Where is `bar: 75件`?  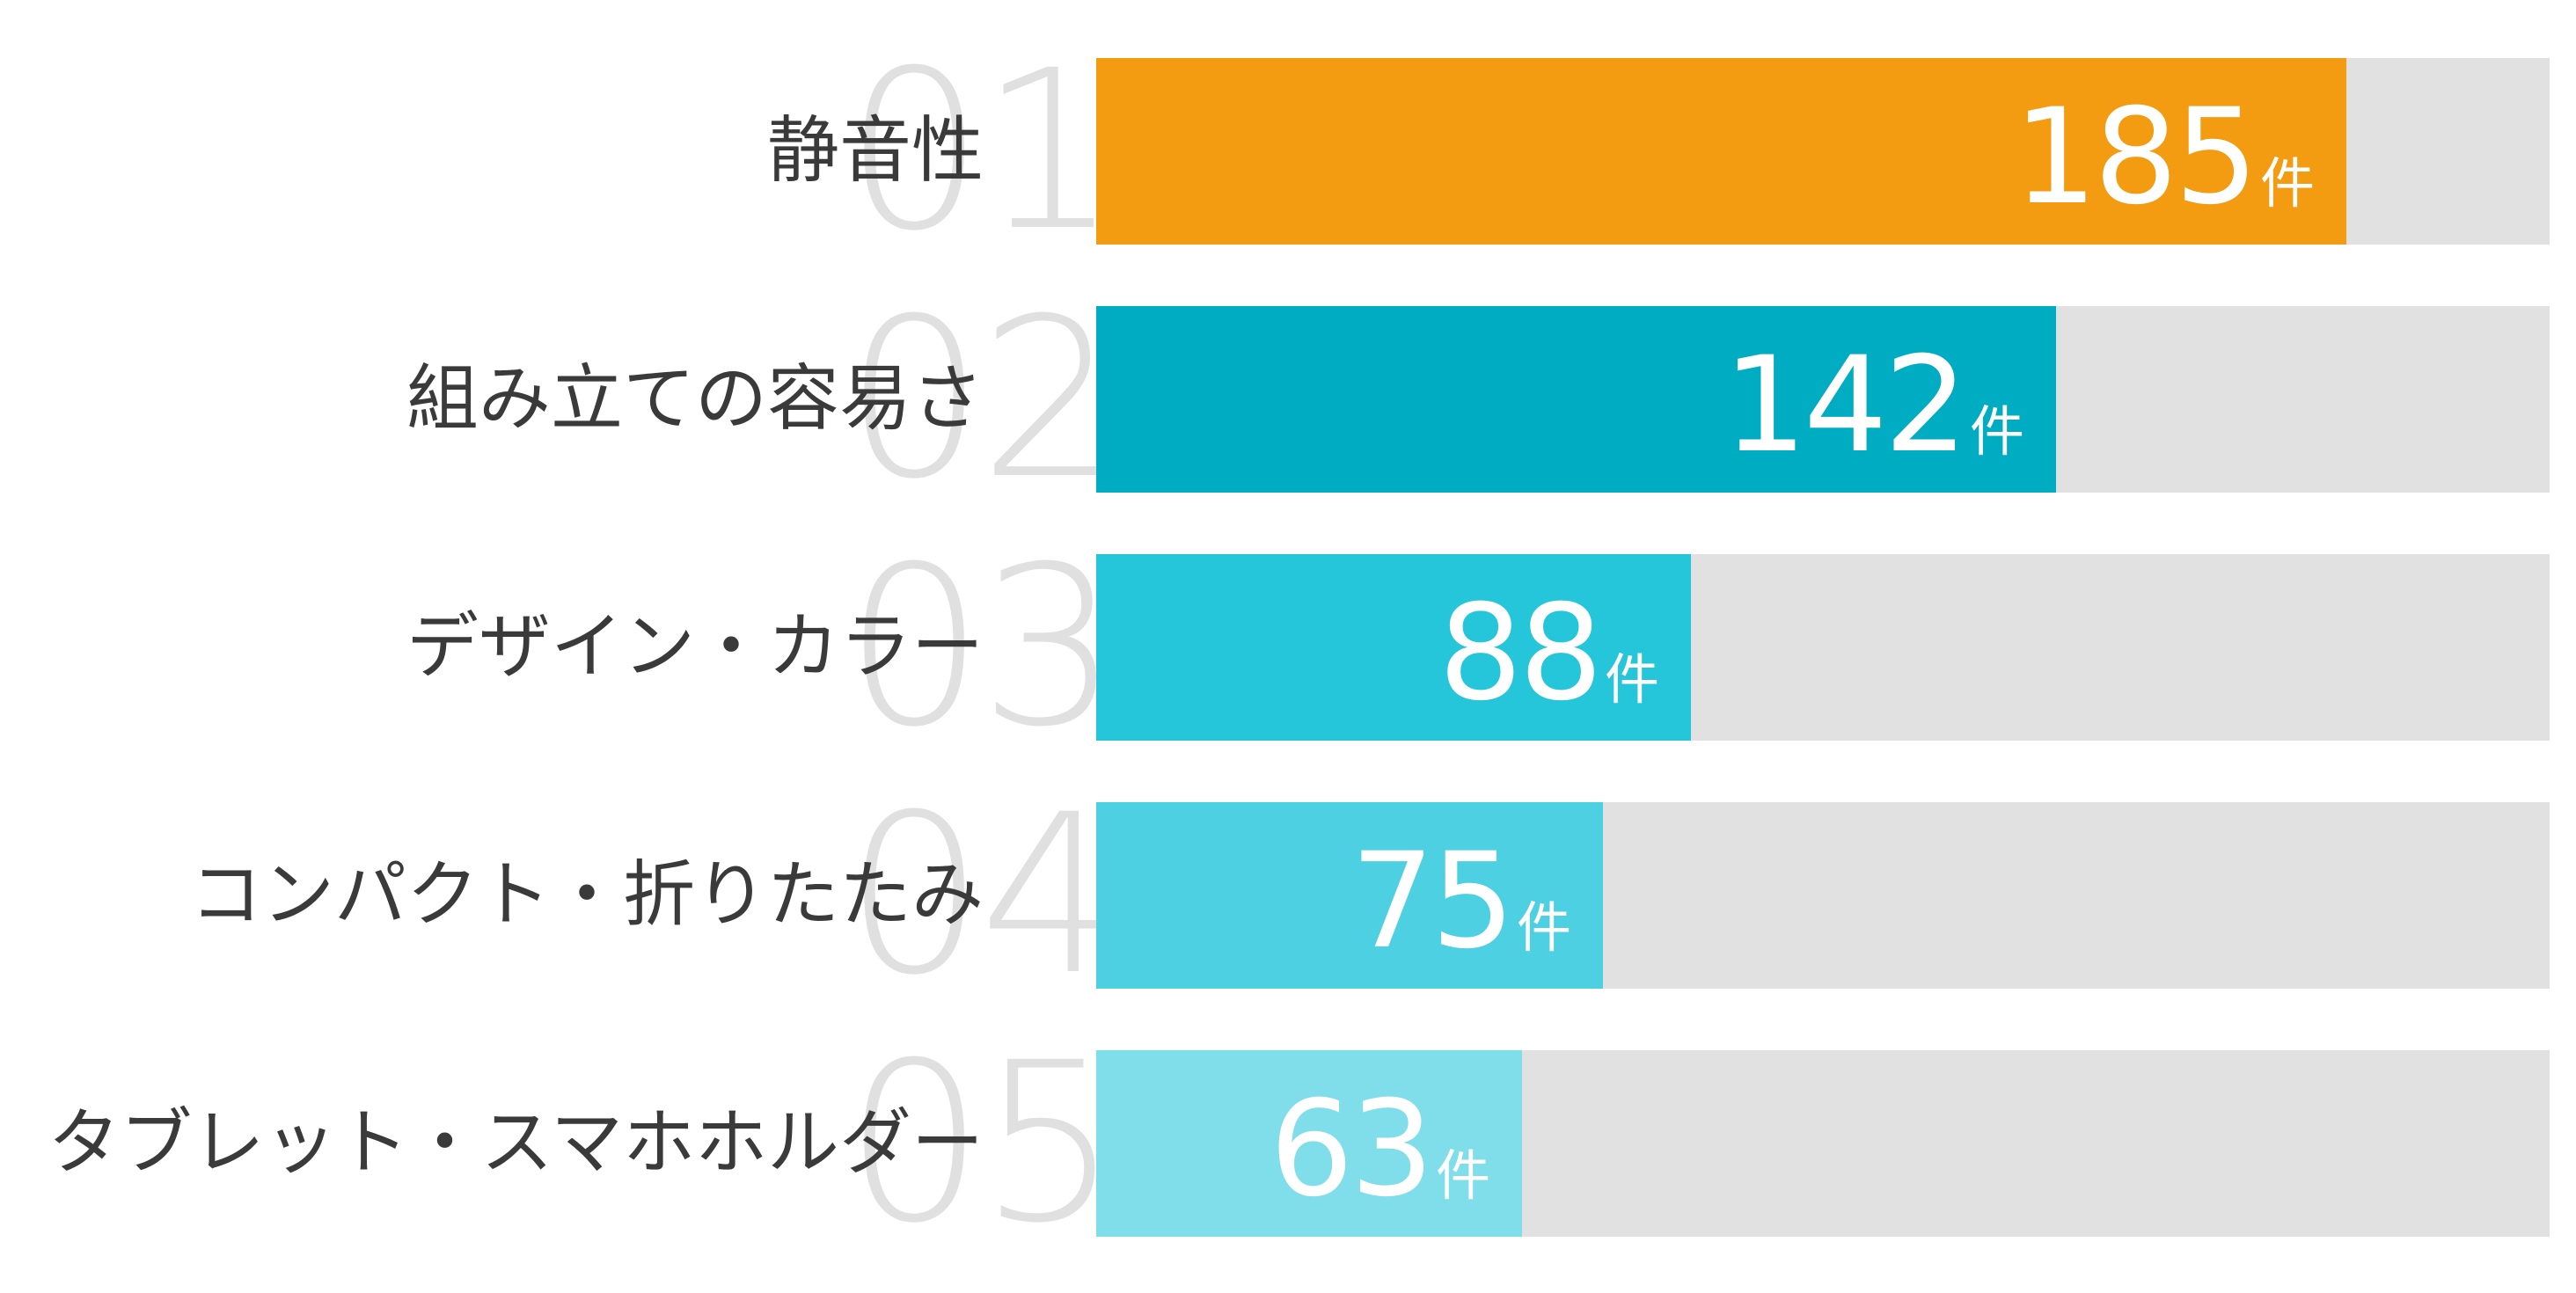 bar: 75件 is located at coordinates (1349, 895).